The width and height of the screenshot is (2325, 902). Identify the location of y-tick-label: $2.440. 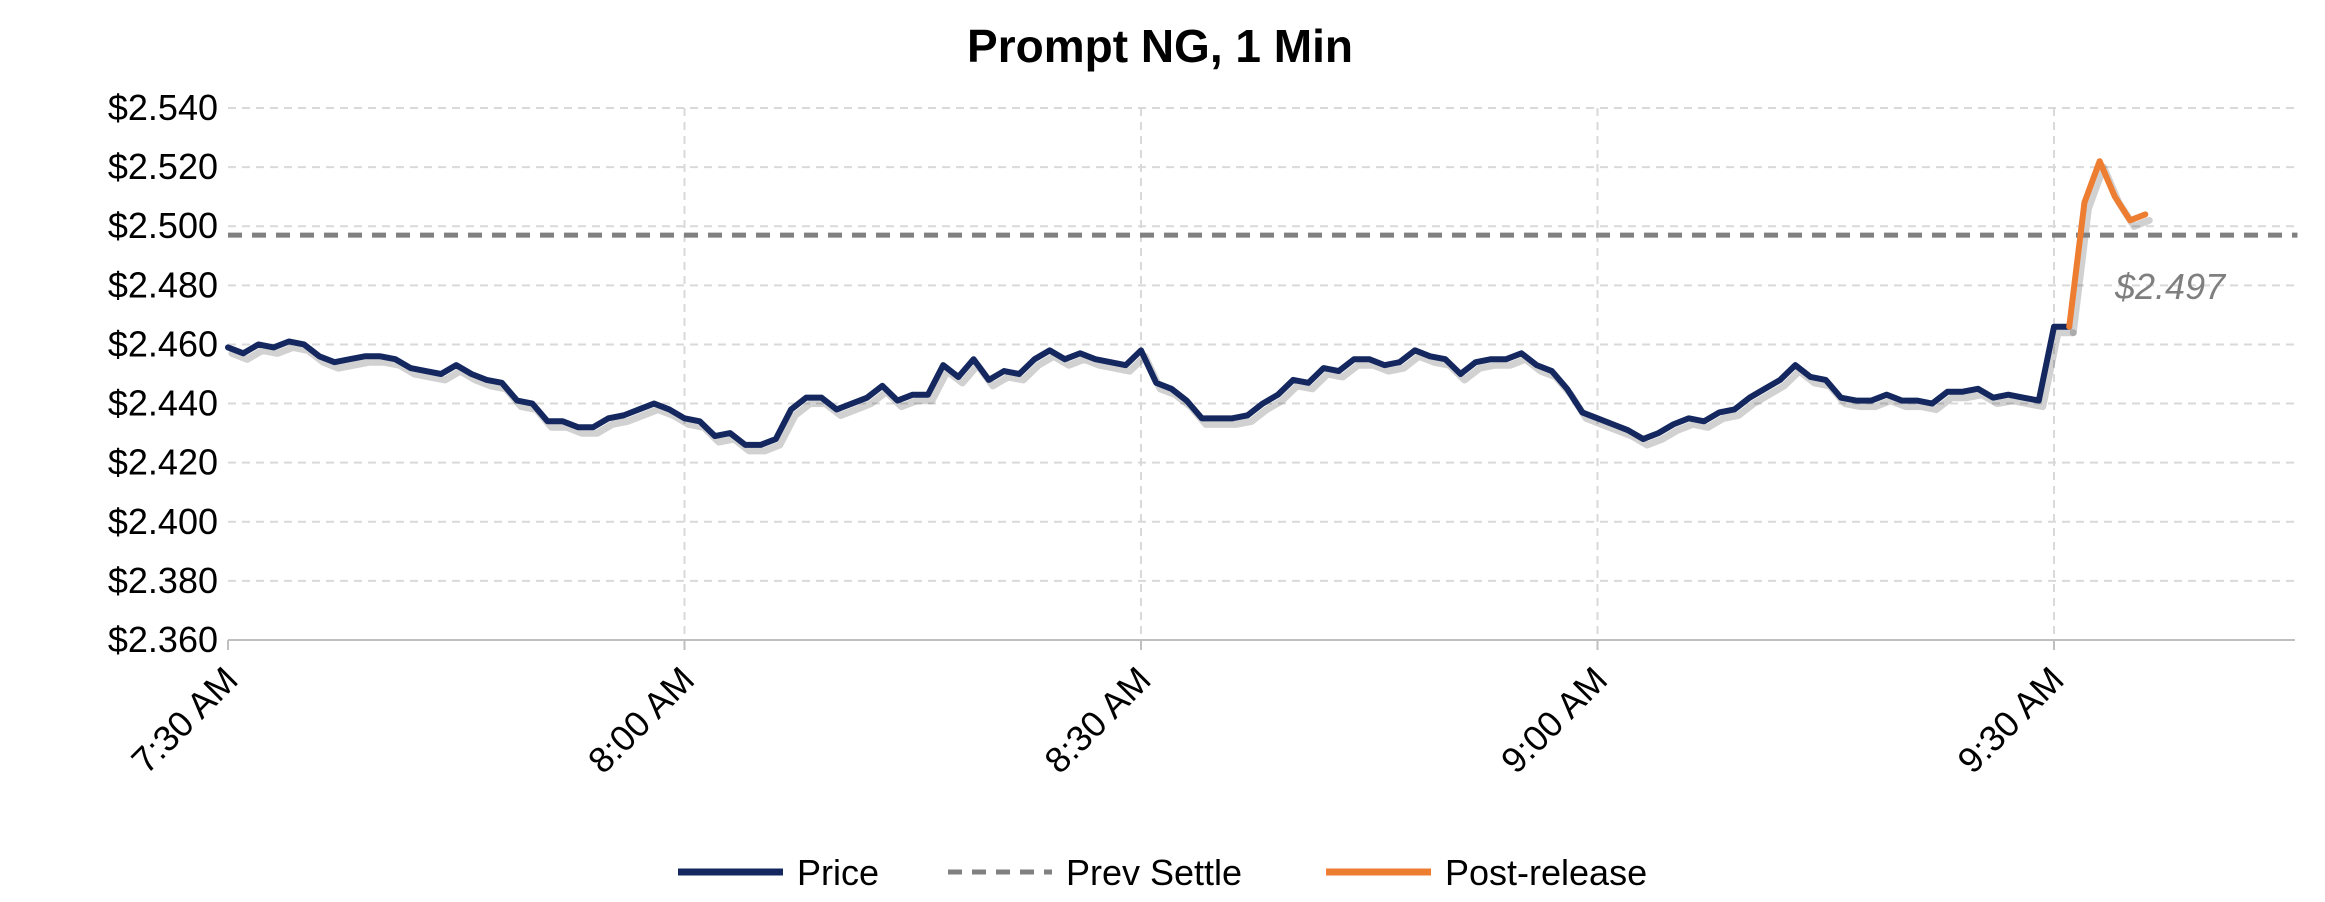
(163, 403).